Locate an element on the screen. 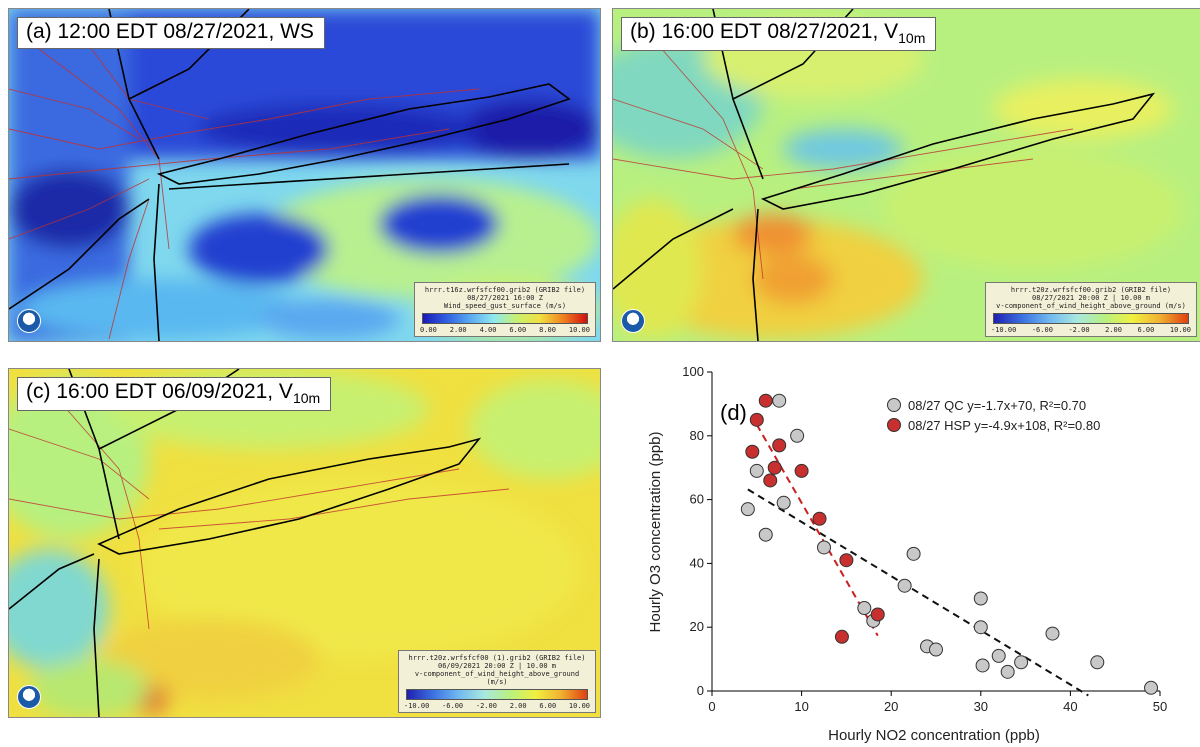 The width and height of the screenshot is (1200, 747). x-tick-label: 10 is located at coordinates (801, 706).